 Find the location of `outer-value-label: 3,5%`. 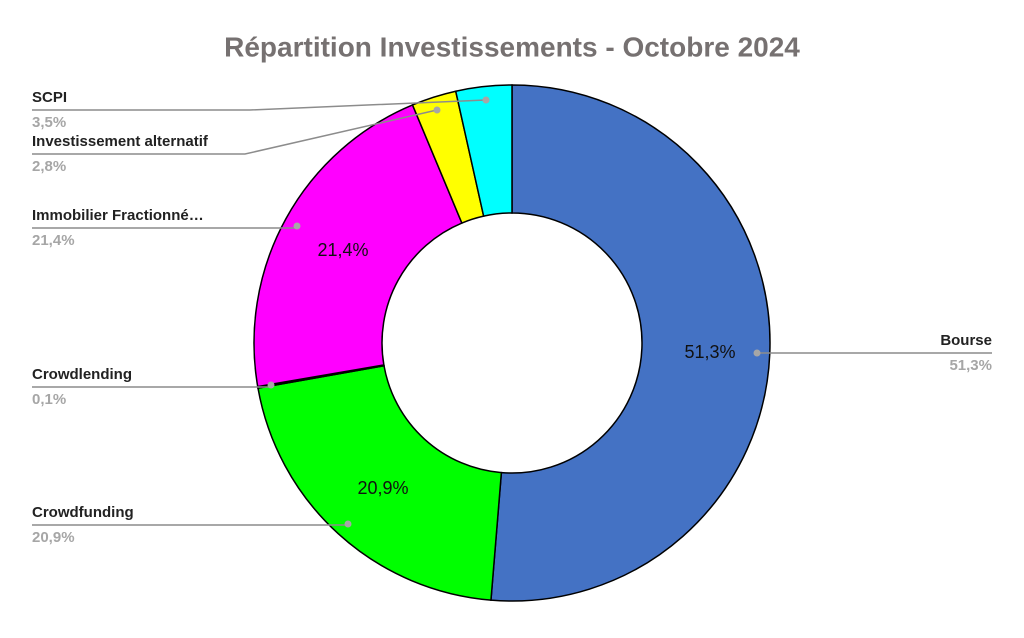

outer-value-label: 3,5% is located at coordinates (49, 122).